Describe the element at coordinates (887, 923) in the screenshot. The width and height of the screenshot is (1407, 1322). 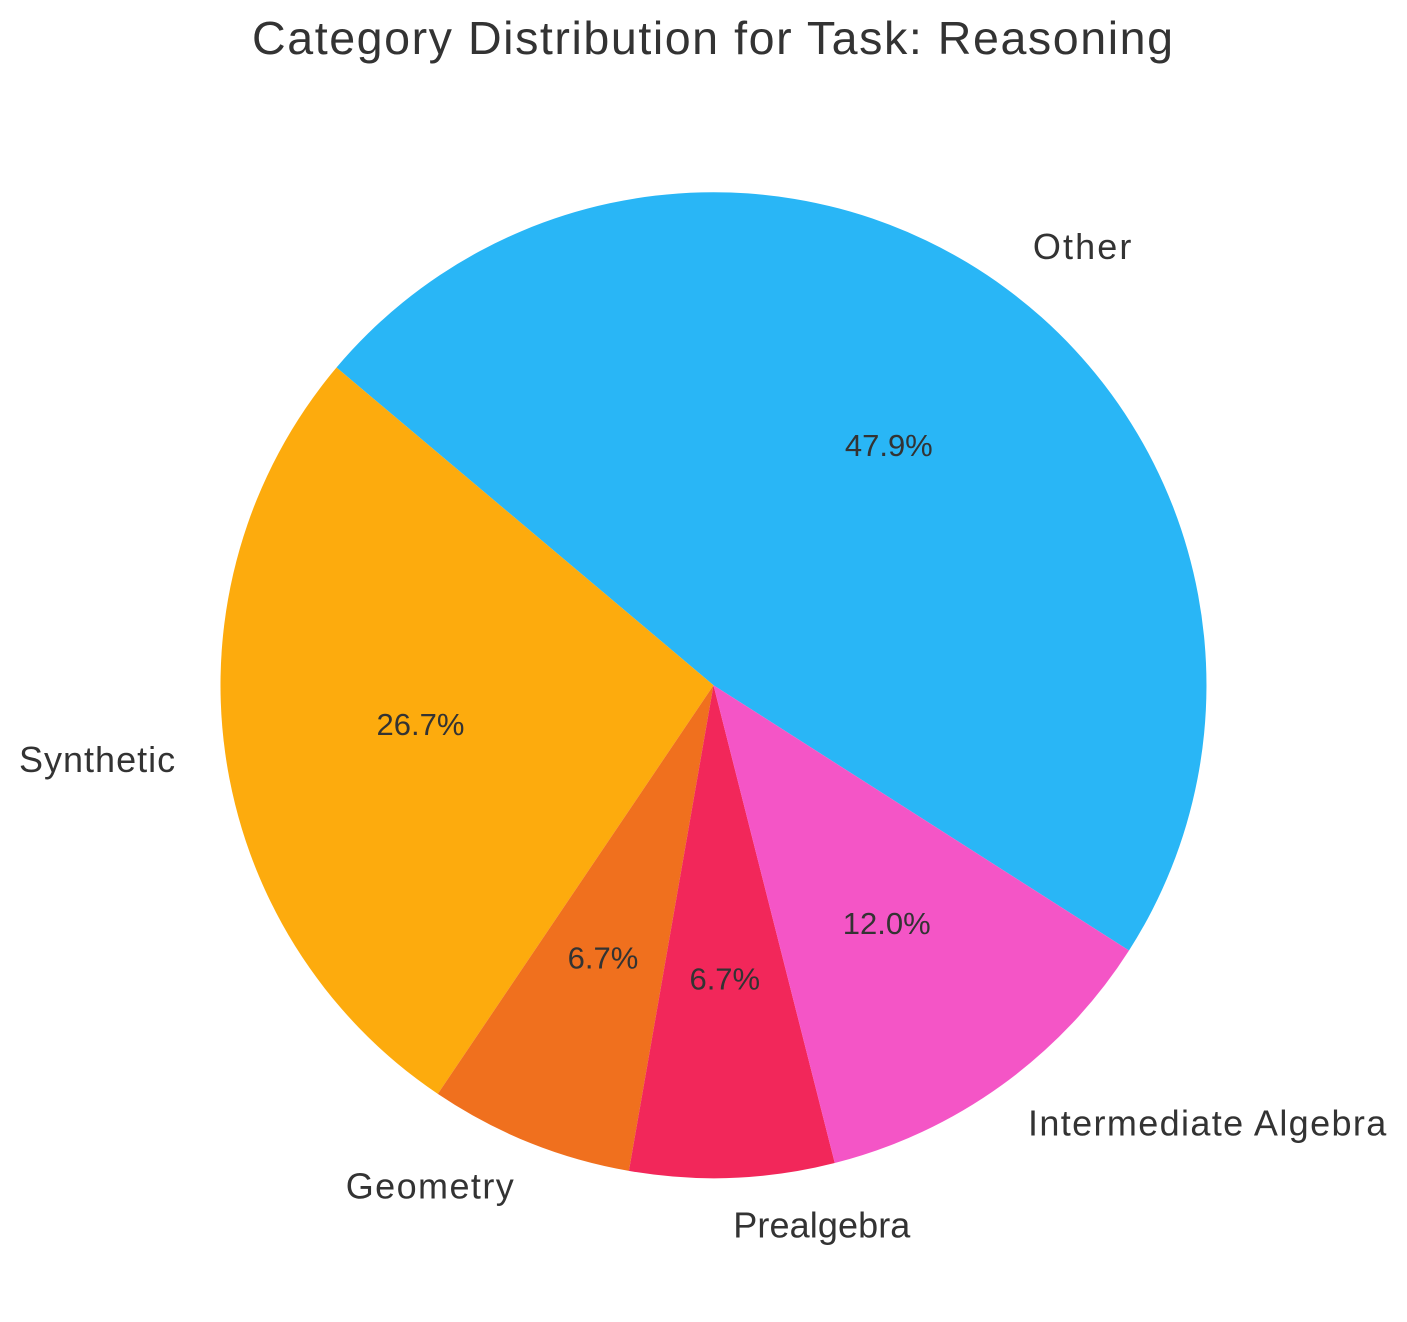
I see `svg-text: 12.0%` at that location.